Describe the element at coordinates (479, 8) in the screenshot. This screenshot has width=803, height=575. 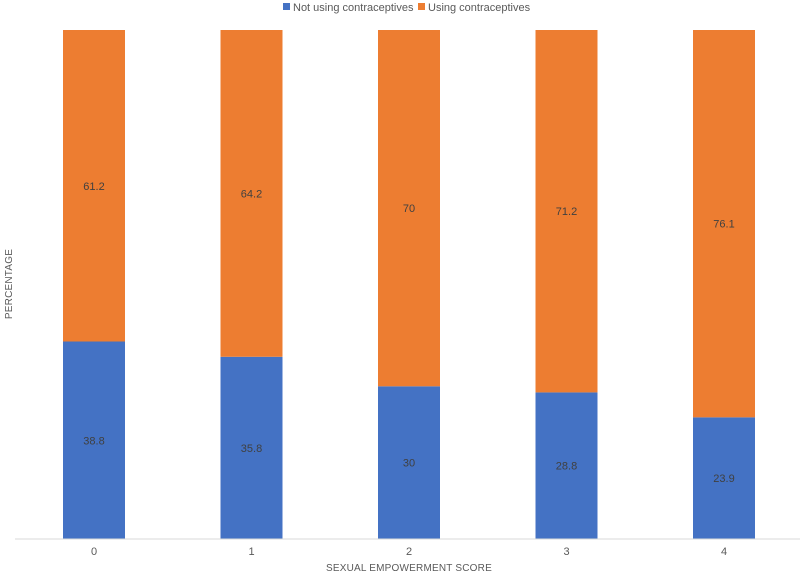
I see `legend-label-using: Using contraceptives` at that location.